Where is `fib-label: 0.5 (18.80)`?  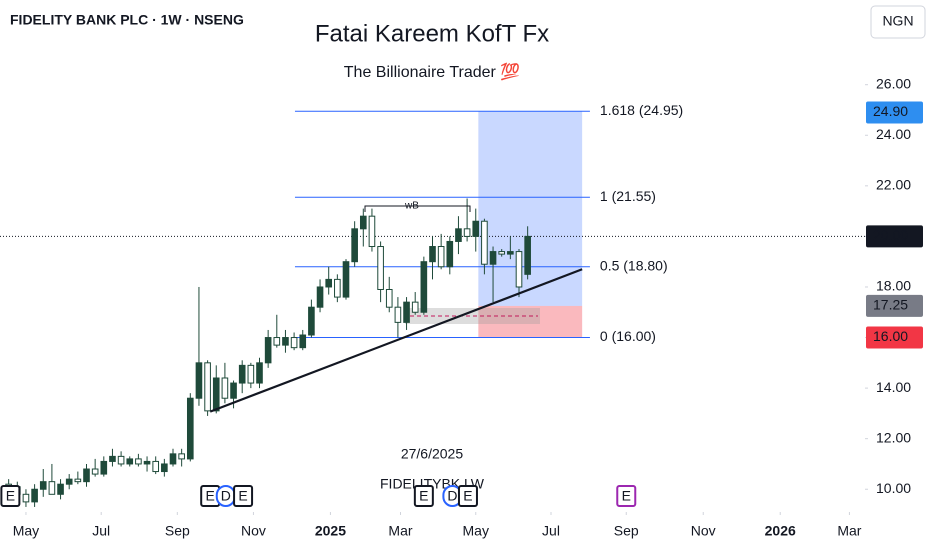
fib-label: 0.5 (18.80) is located at coordinates (634, 265).